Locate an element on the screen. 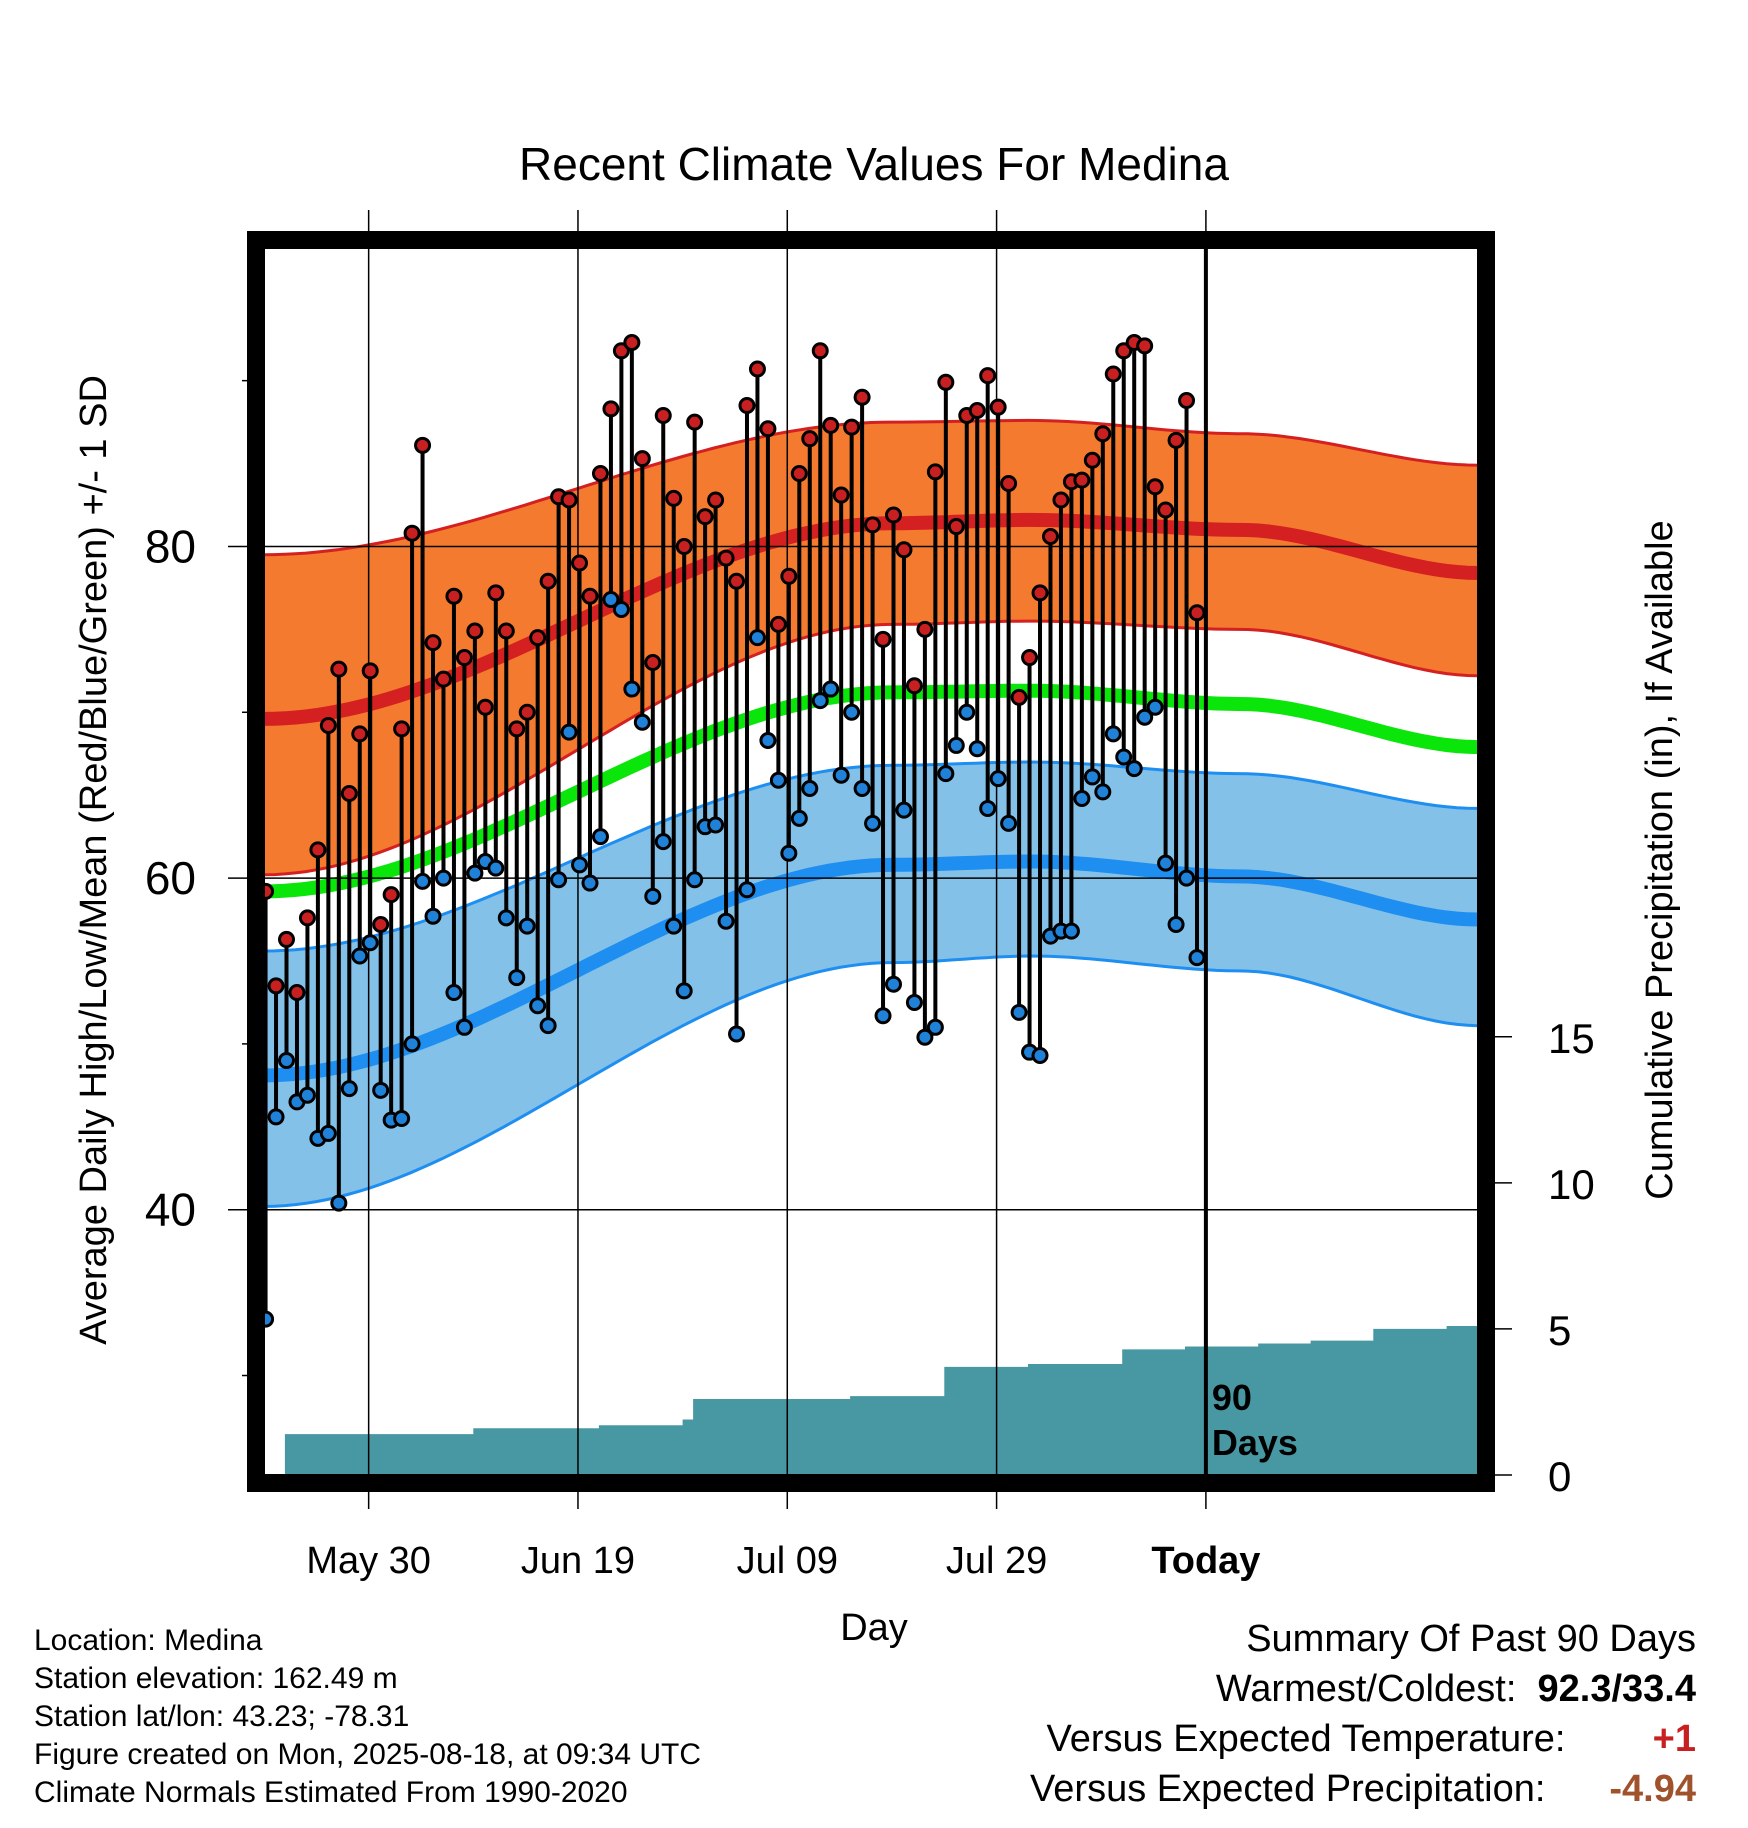  y2-tick-label: 0 is located at coordinates (1559, 1476).